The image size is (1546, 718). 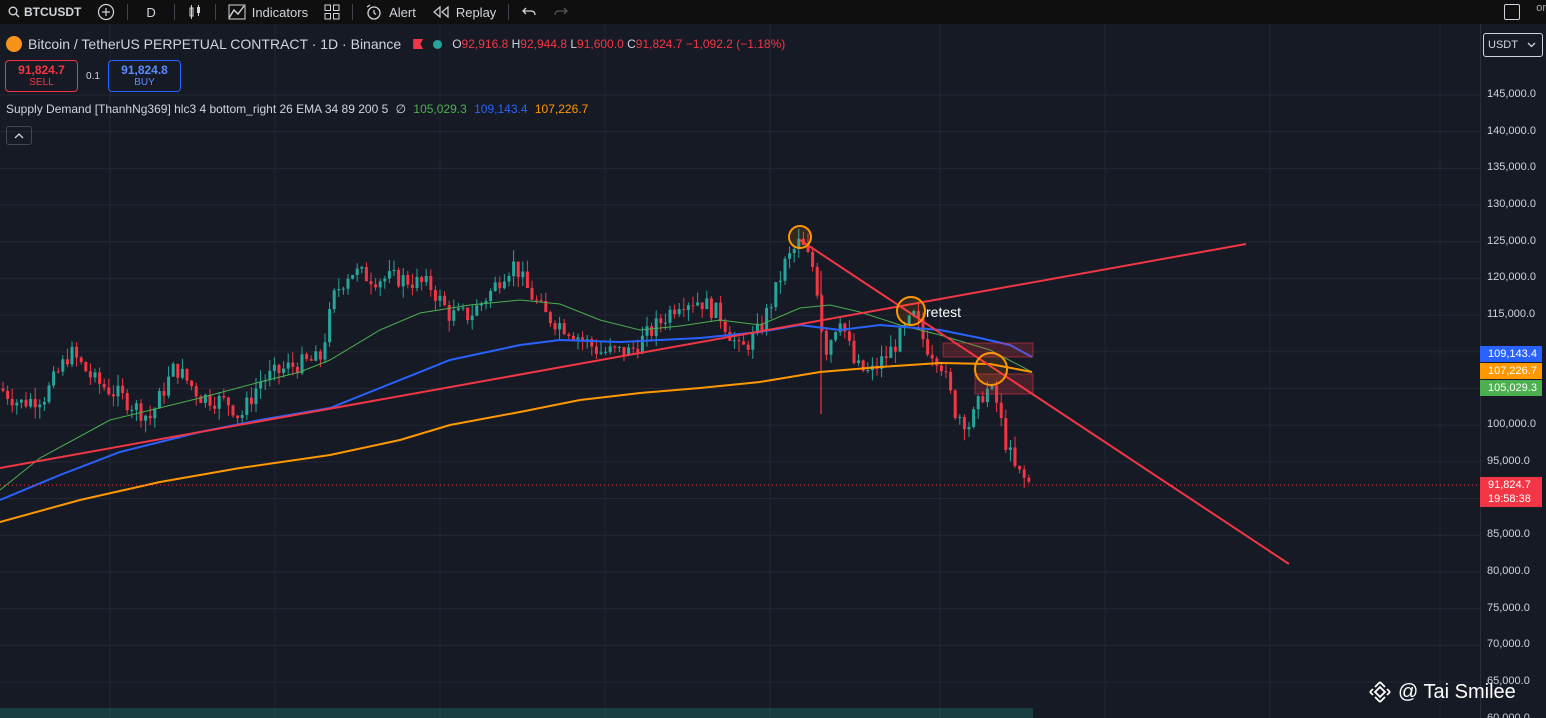 What do you see at coordinates (41, 76) in the screenshot?
I see `sell-button: 91,824.7 SELL` at bounding box center [41, 76].